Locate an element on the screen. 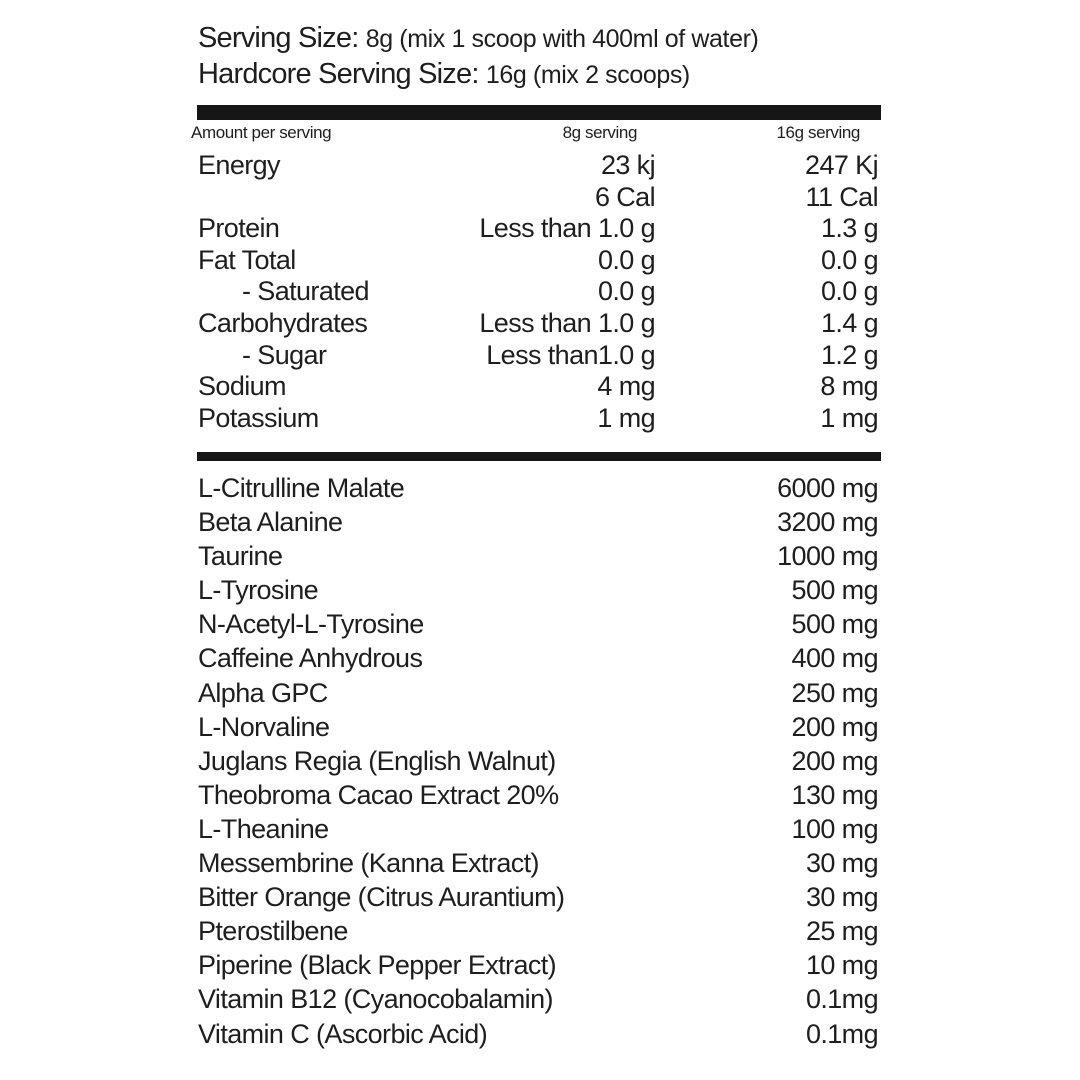 The width and height of the screenshot is (1080, 1080). col-8g-header: 8g serving is located at coordinates (600, 132).